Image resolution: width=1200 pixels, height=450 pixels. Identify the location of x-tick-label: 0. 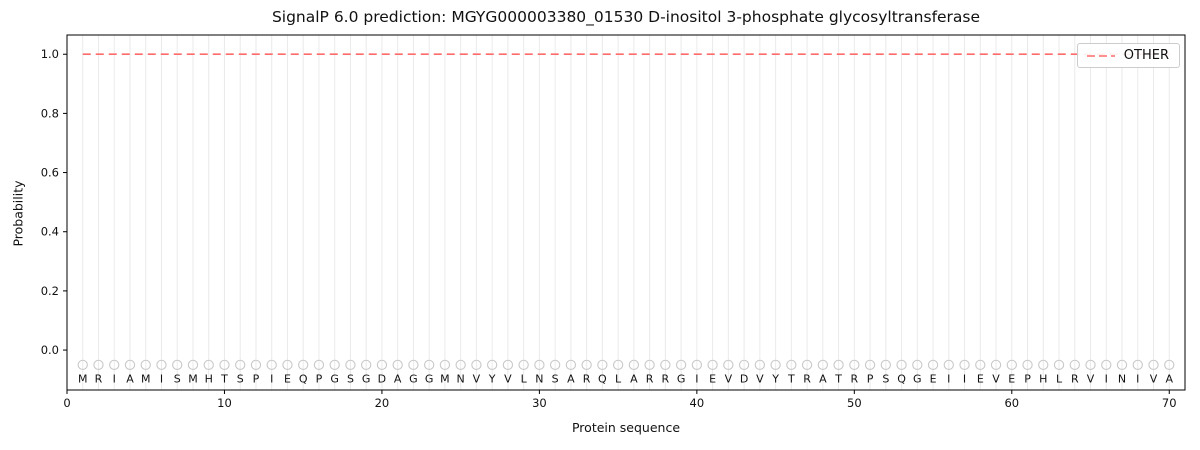
(66, 403).